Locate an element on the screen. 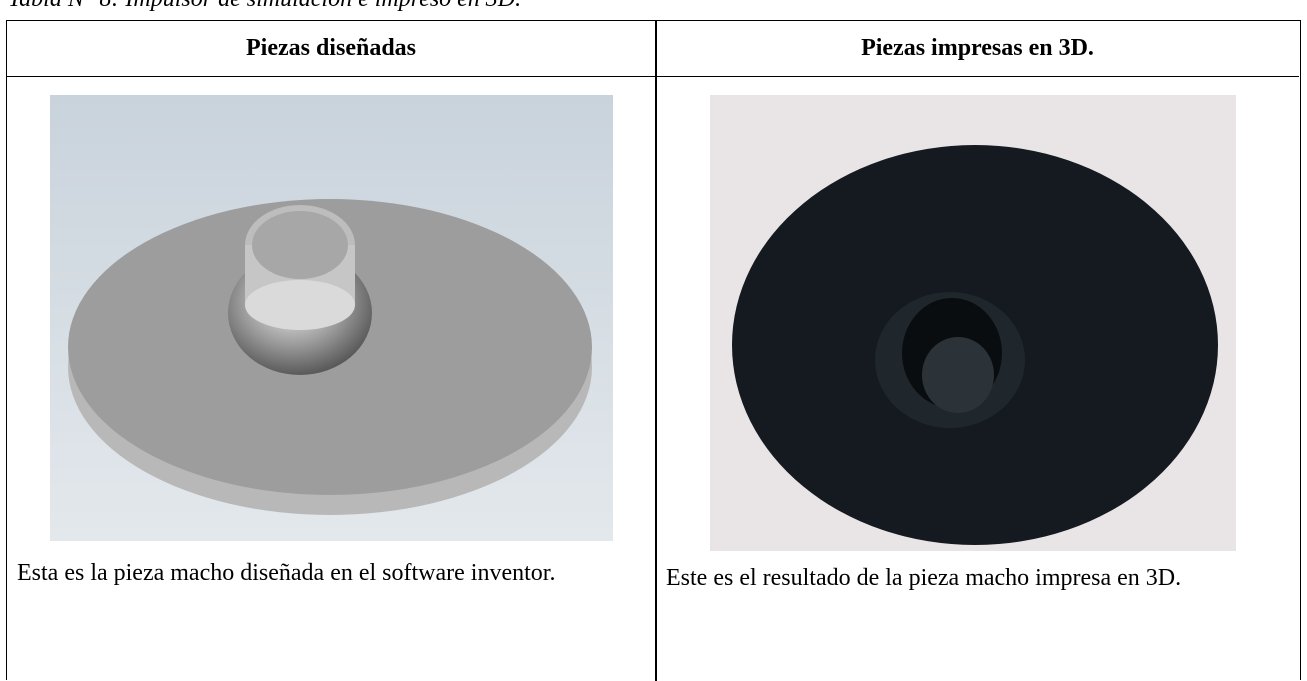 The width and height of the screenshot is (1307, 681). column-divider is located at coordinates (656, 351).